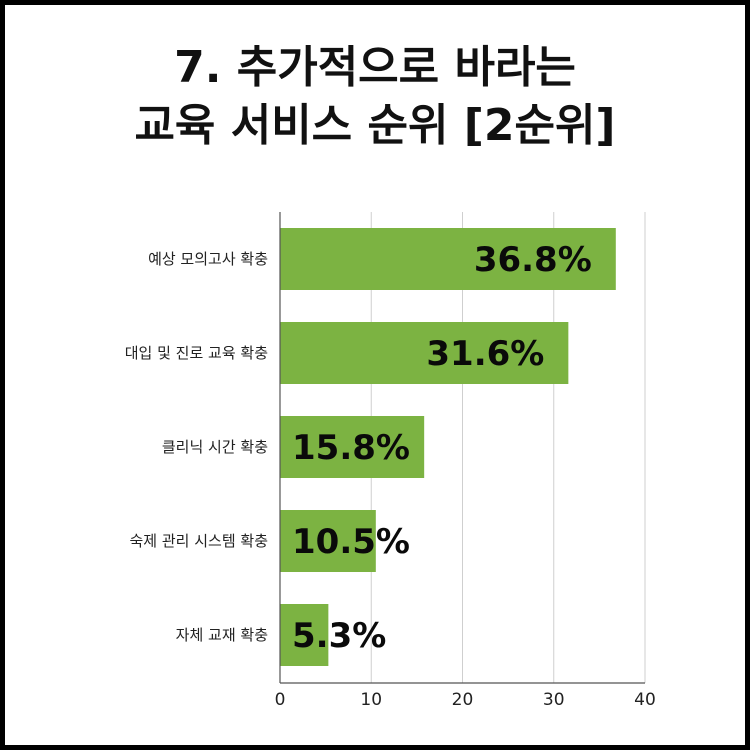  I want to click on category-label: 자체 교재 확충, so click(222, 635).